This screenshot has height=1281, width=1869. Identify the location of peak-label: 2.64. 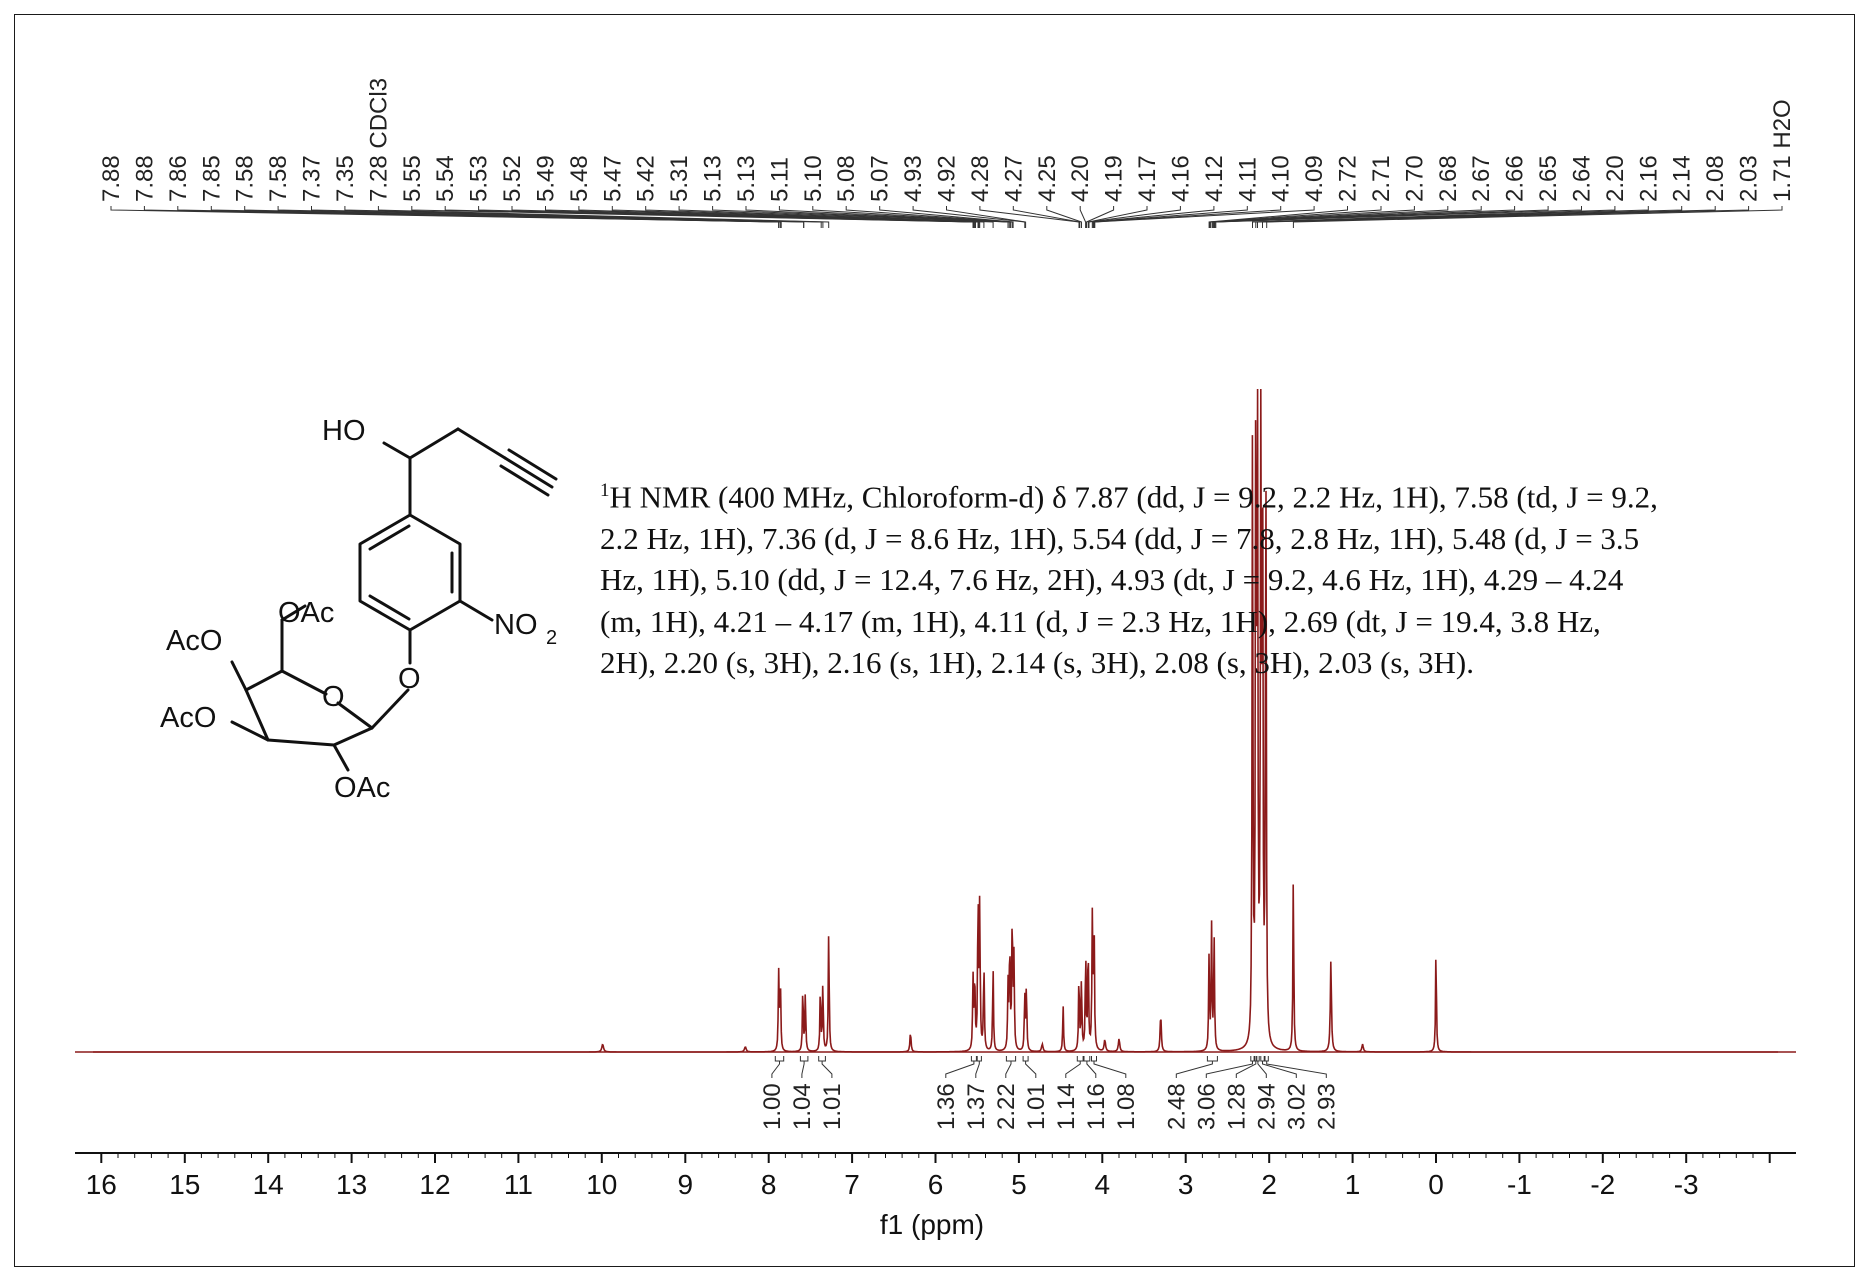
(1582, 178).